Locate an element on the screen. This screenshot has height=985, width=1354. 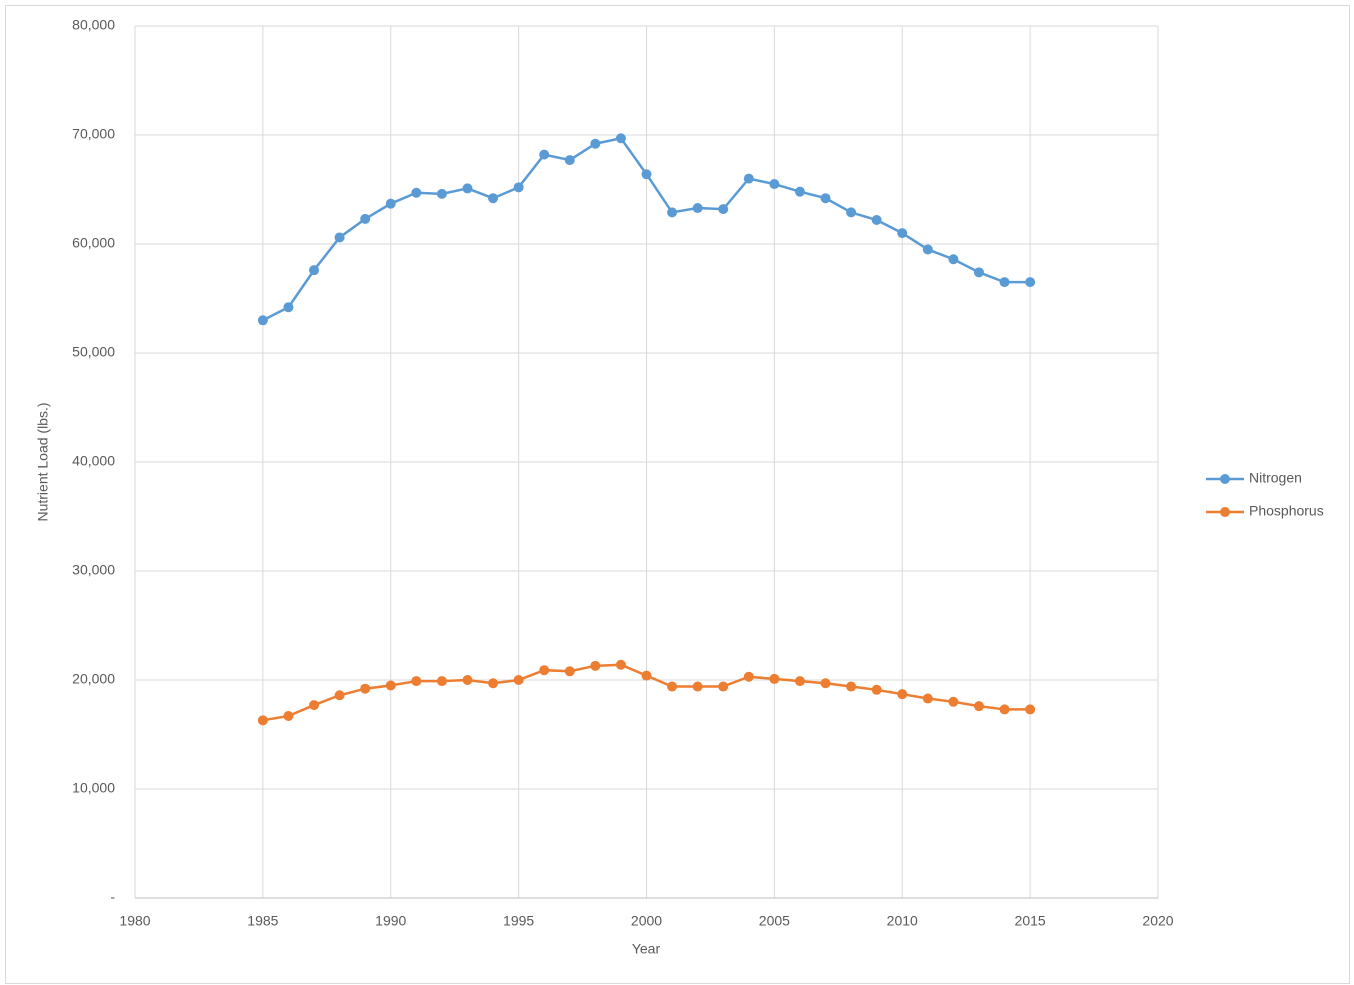
y-tick-label: 60,000 is located at coordinates (93, 243).